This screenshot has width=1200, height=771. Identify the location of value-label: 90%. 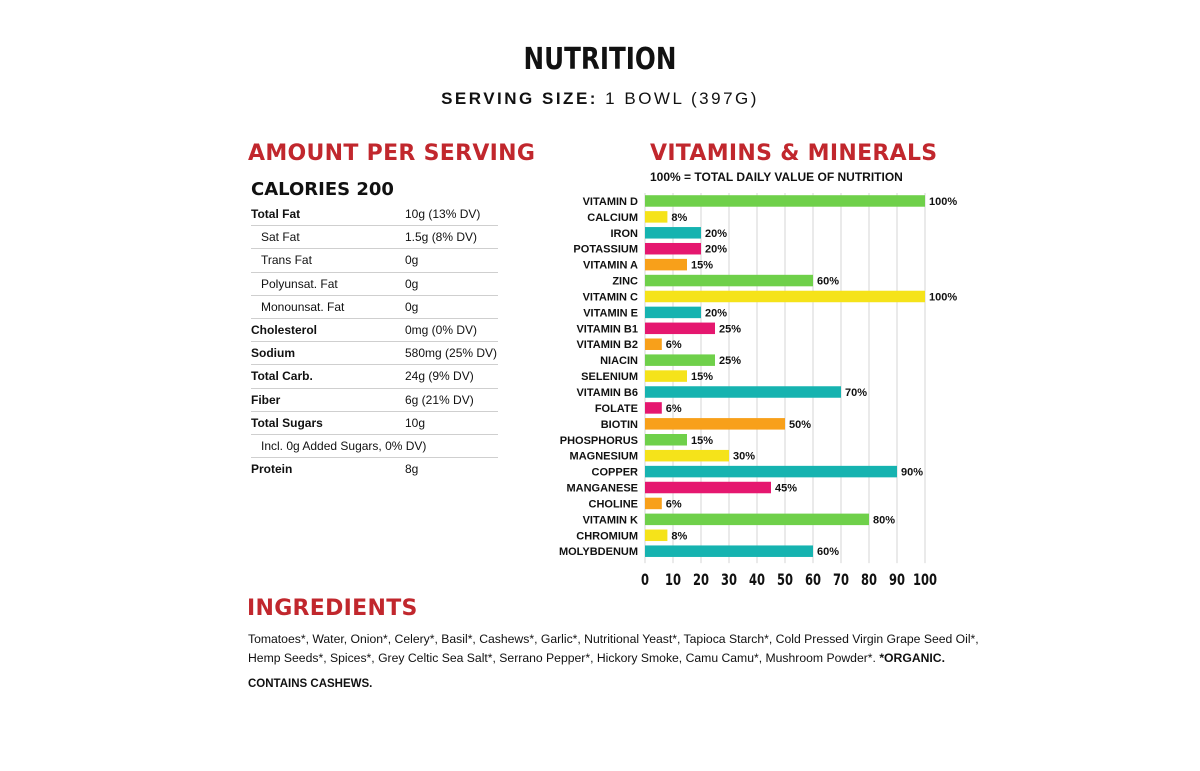
(912, 473).